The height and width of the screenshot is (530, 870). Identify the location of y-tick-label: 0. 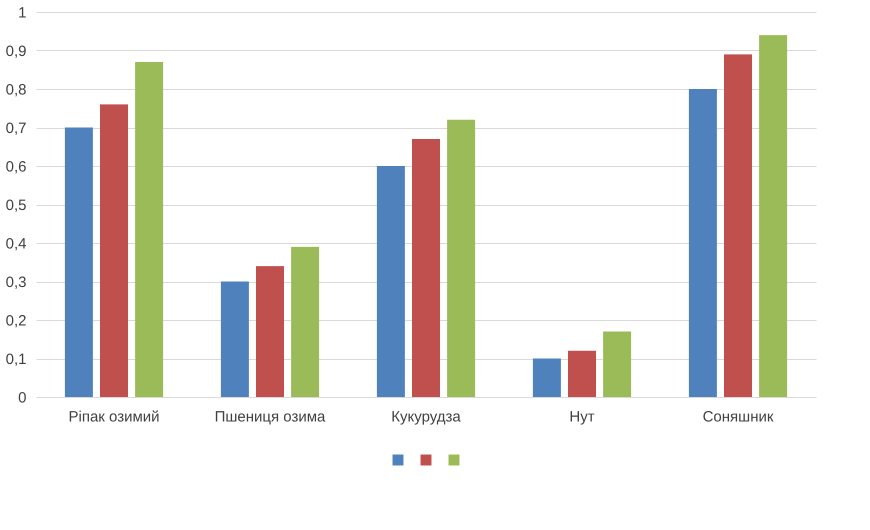
(22, 398).